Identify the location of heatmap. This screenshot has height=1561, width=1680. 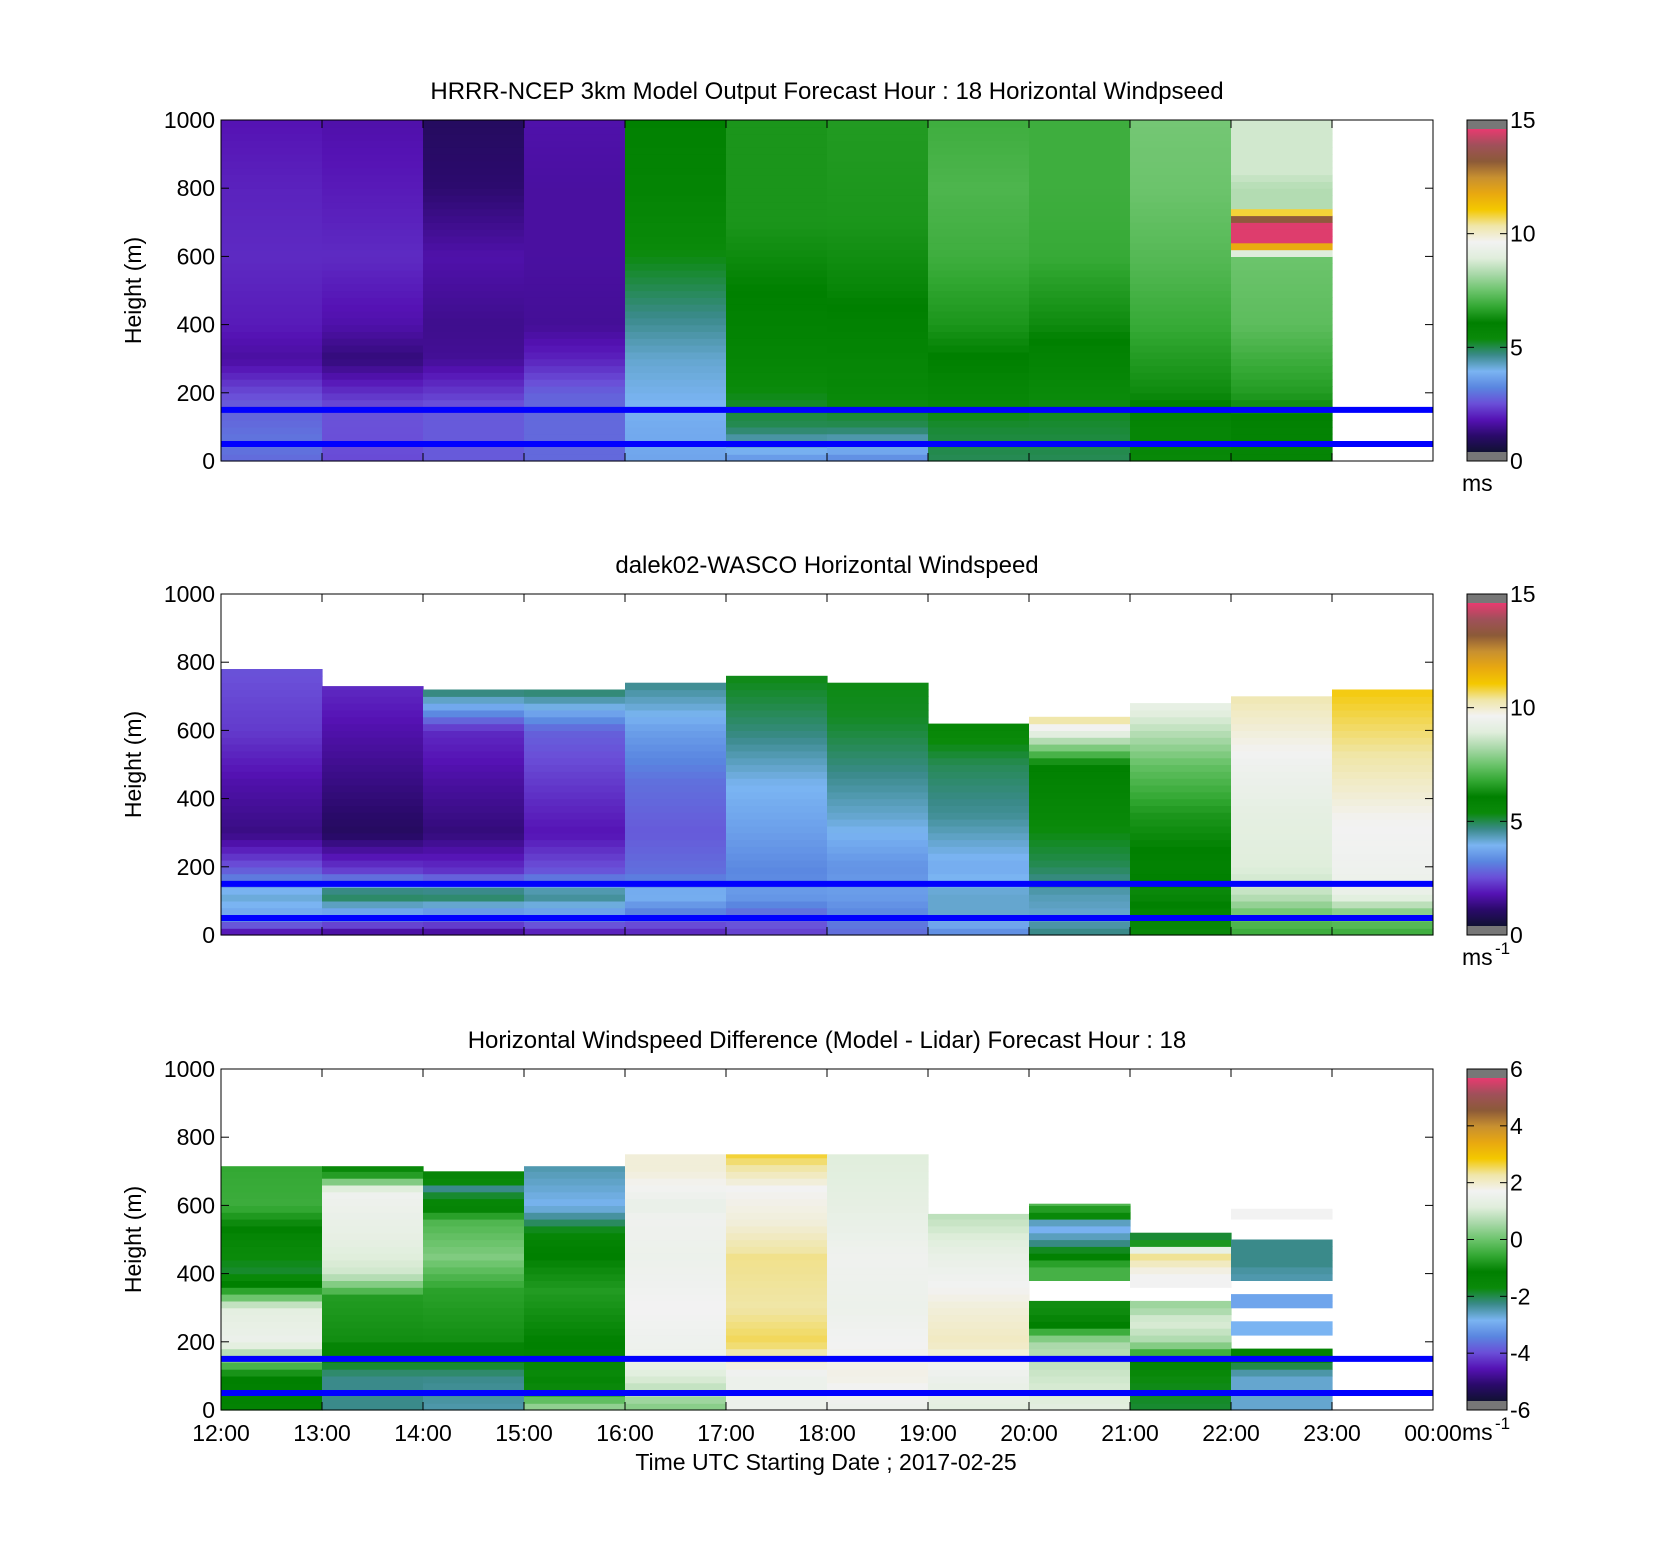
(777, 1282).